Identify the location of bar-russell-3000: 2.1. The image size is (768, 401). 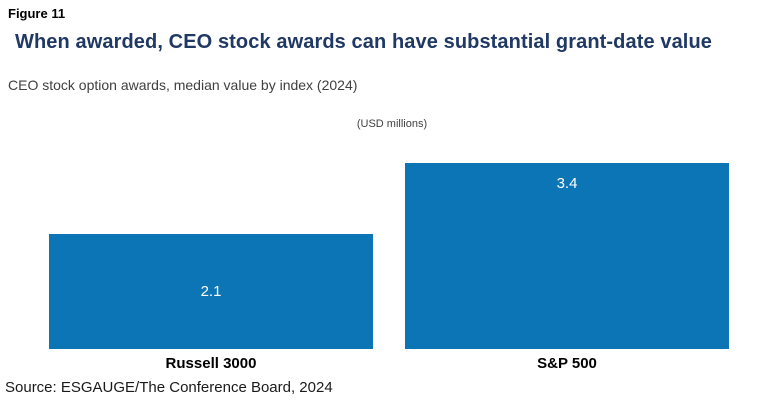
(211, 291).